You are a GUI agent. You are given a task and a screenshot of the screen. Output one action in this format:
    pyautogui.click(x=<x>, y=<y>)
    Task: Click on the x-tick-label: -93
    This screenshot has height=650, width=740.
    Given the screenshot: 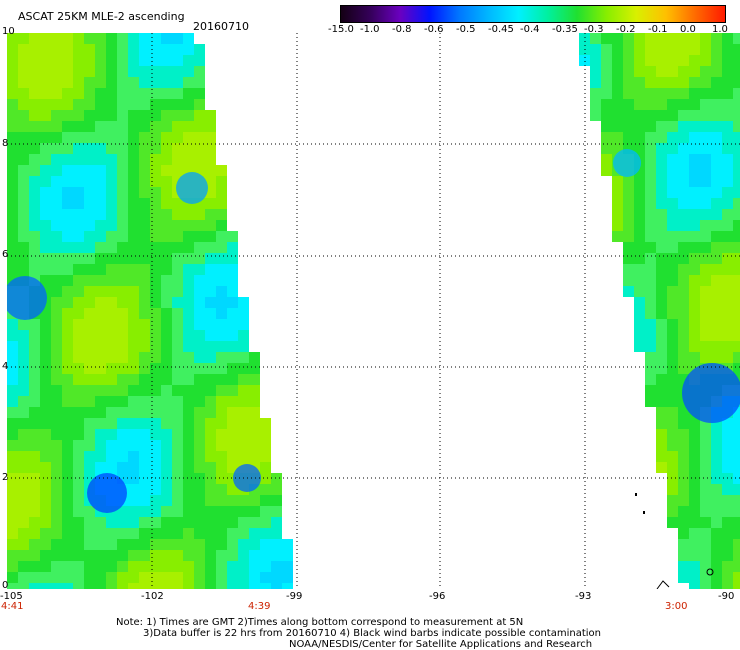 What is the action you would take?
    pyautogui.click(x=583, y=596)
    